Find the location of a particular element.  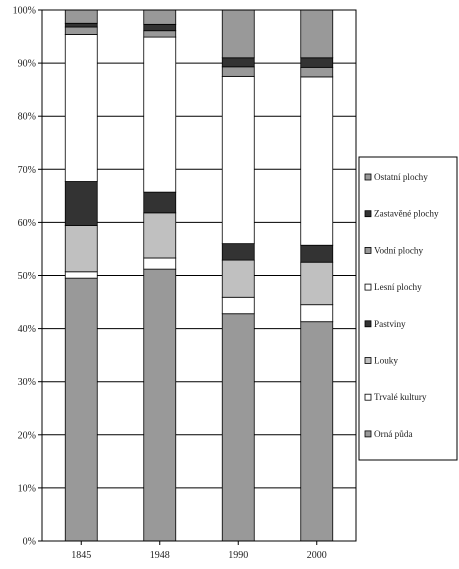

legend-label: Pastviny is located at coordinates (390, 324).